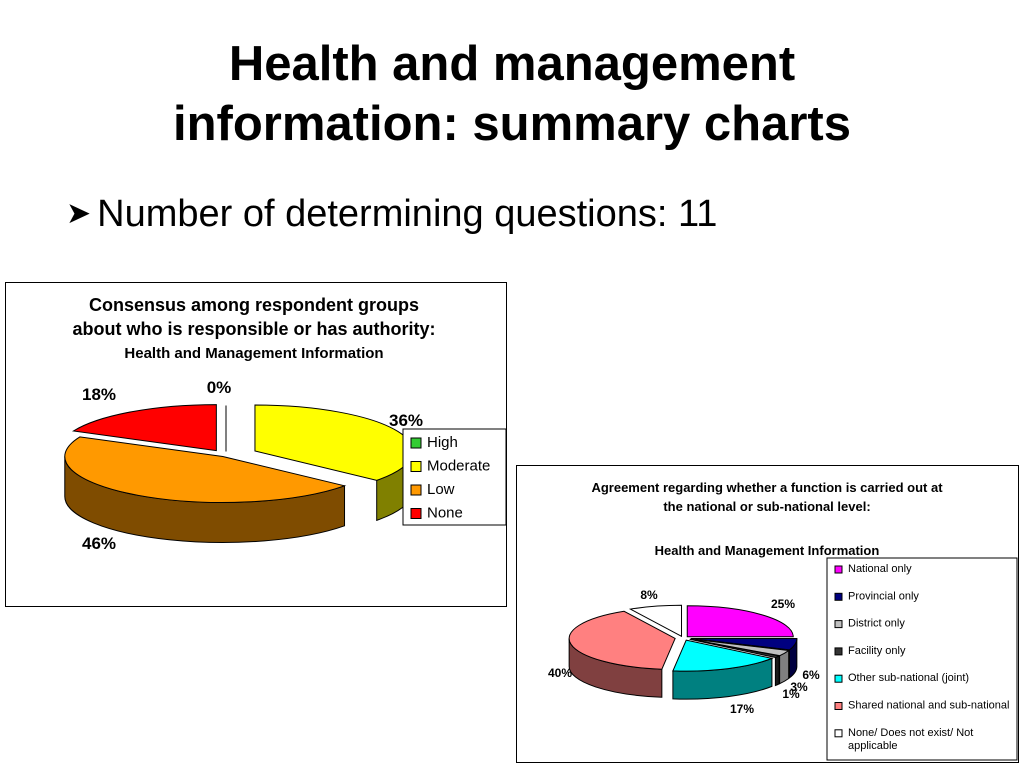  What do you see at coordinates (655, 621) in the screenshot?
I see `pie-slice-none-does-not-exist-not-applicable` at bounding box center [655, 621].